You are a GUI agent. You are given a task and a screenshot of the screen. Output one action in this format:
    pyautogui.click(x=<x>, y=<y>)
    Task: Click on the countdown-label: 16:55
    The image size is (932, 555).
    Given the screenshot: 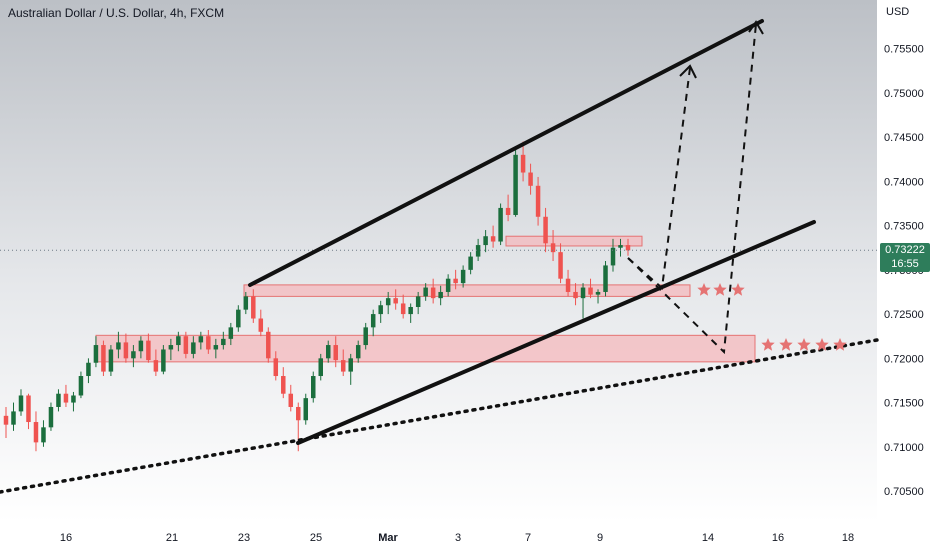 What is the action you would take?
    pyautogui.click(x=905, y=264)
    